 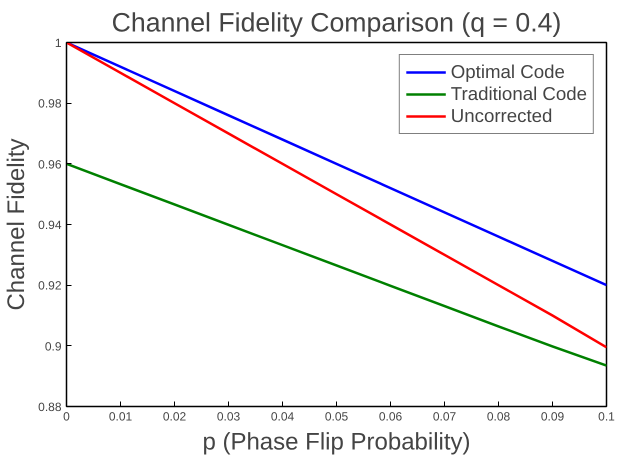 I want to click on x-tick-label: 0.06, so click(x=390, y=417).